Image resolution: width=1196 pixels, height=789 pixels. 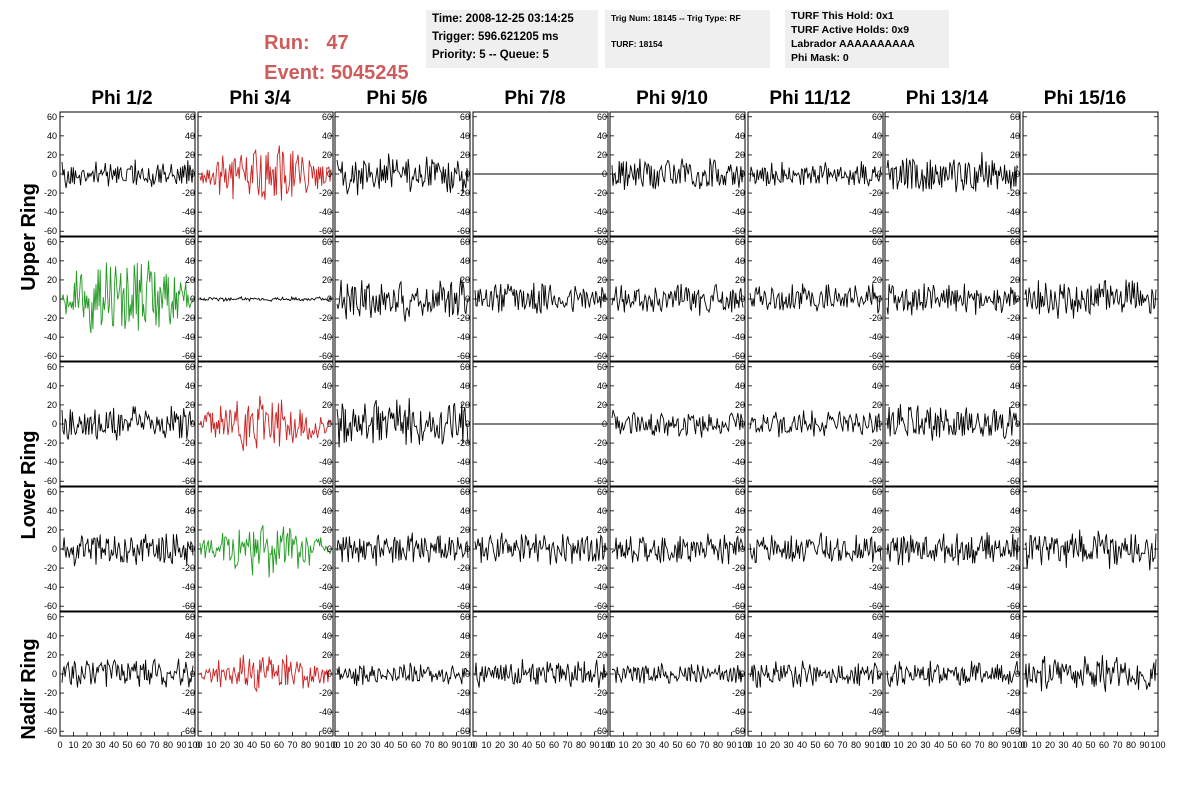 What do you see at coordinates (945, 299) in the screenshot?
I see `waveform-panel-r2-c7: -60 -40 -20 0 20 40 60` at bounding box center [945, 299].